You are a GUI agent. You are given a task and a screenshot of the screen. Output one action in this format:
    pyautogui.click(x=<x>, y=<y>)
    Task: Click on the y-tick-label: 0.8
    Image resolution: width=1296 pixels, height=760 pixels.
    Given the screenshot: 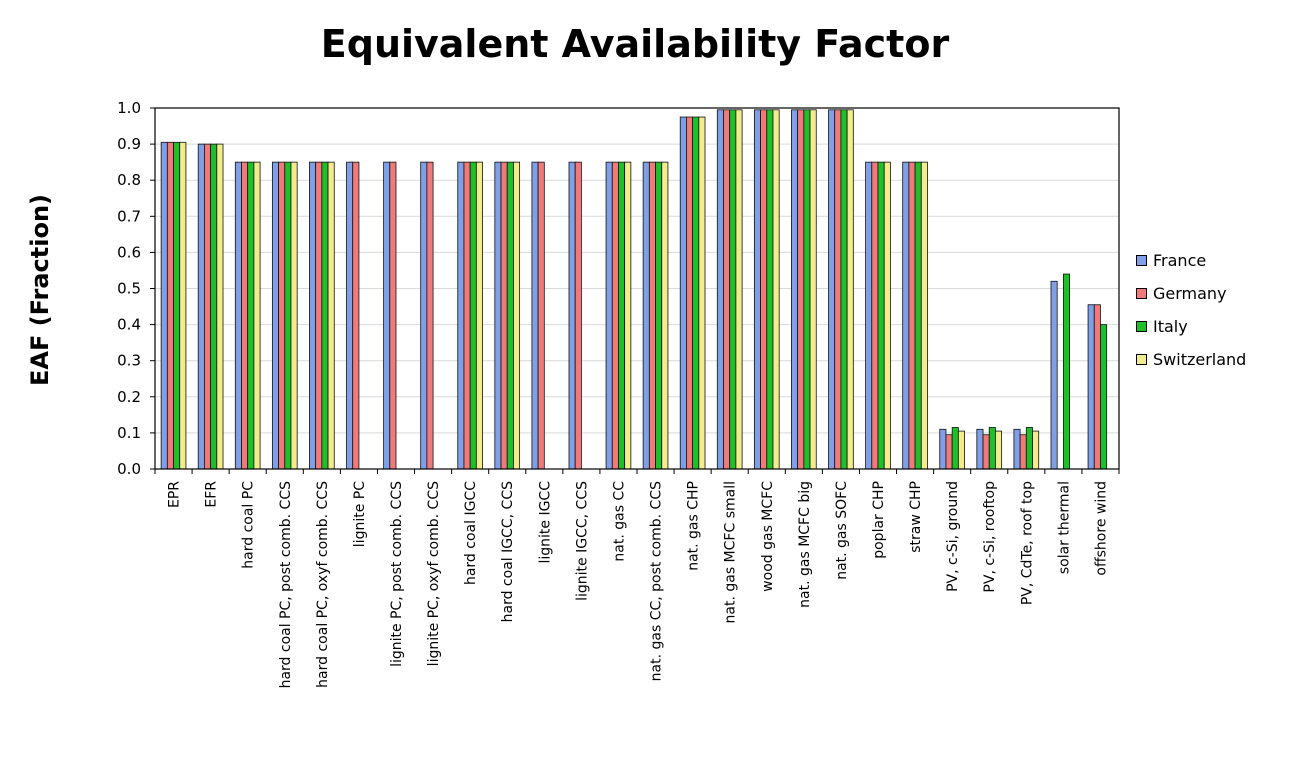 What is the action you would take?
    pyautogui.click(x=129, y=180)
    